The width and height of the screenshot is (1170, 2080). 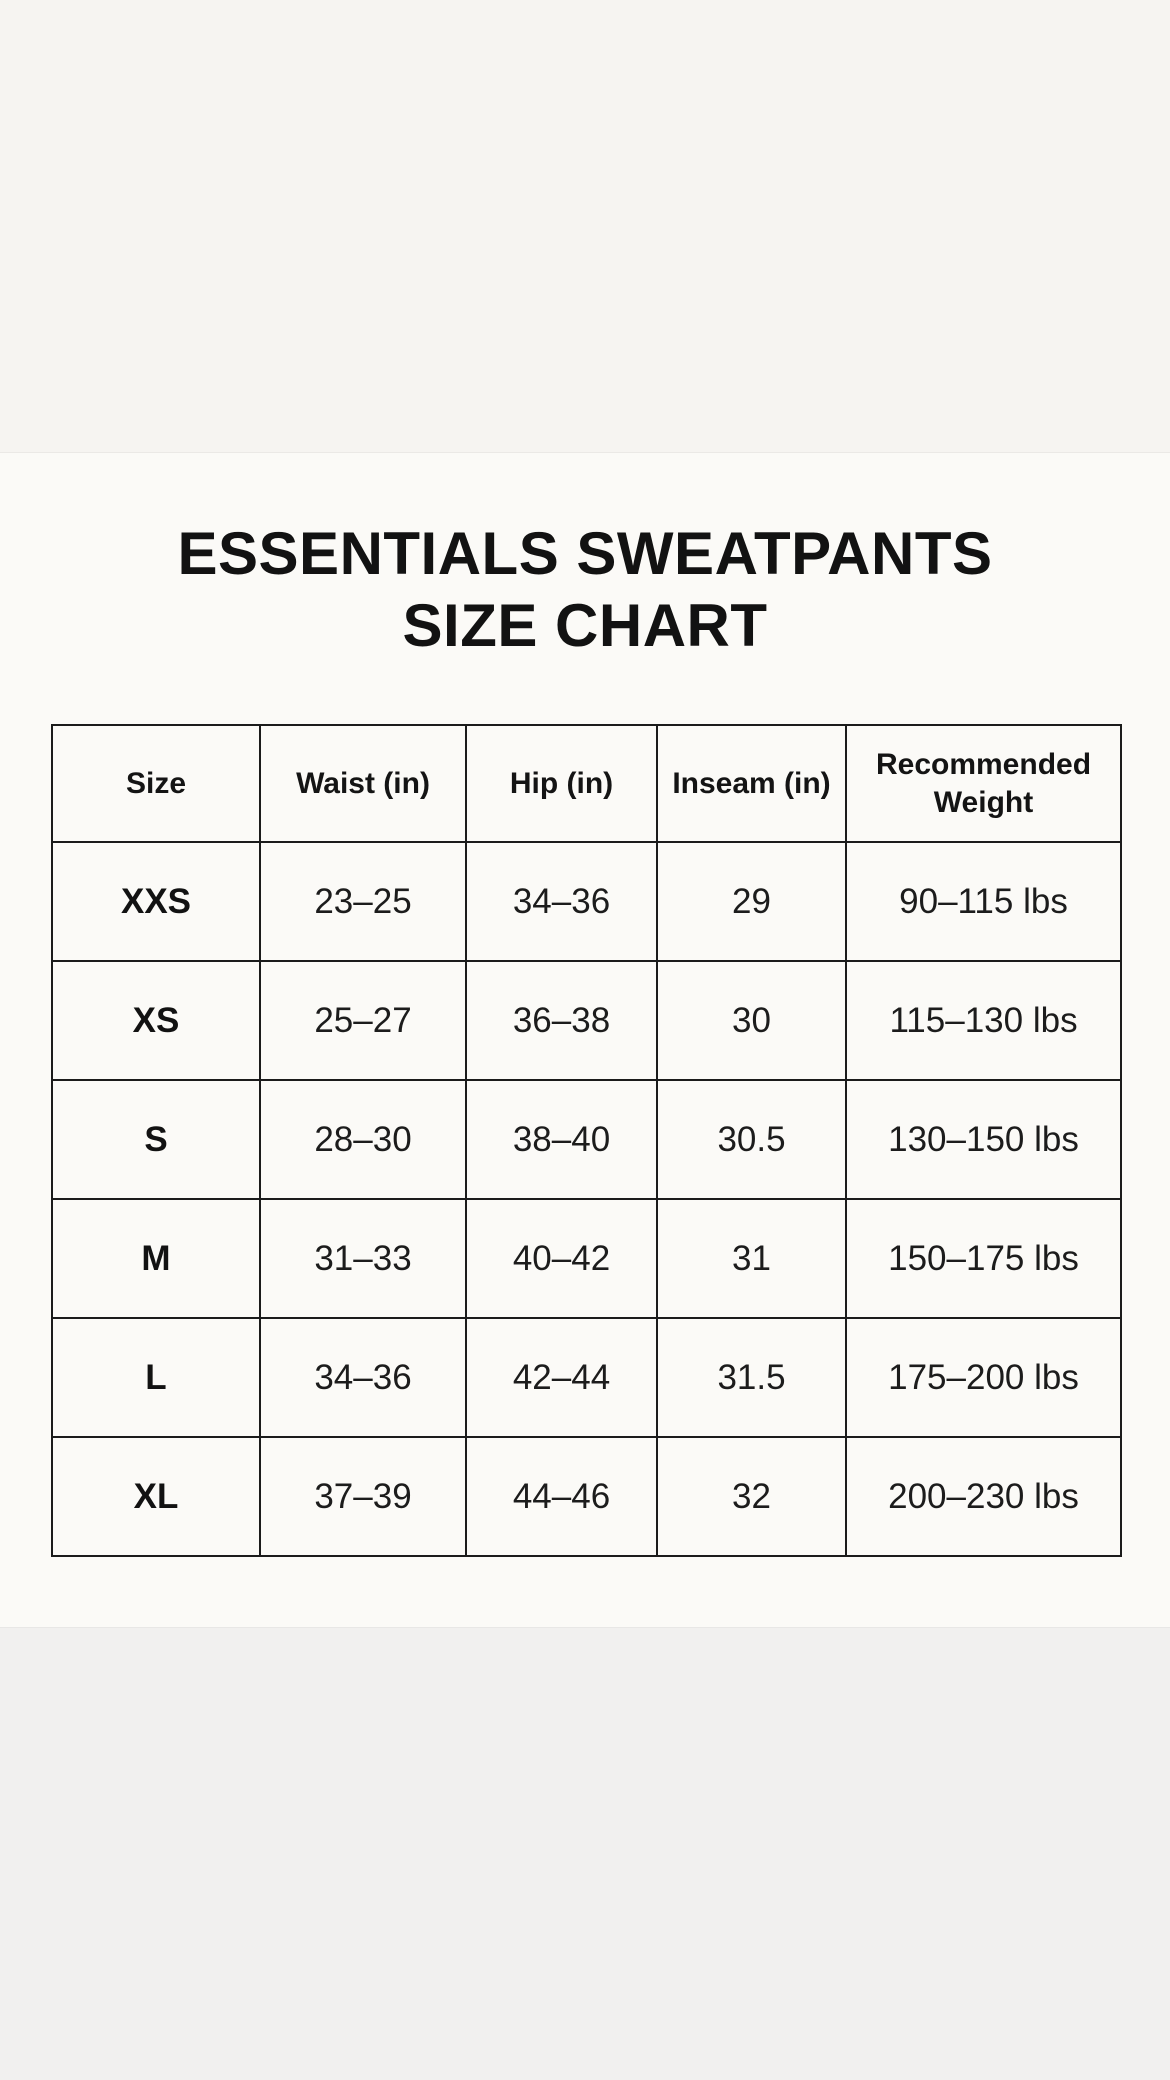 I want to click on table-row-s: S 28–30 38–40 30.5 130–150 lbs, so click(x=586, y=1139).